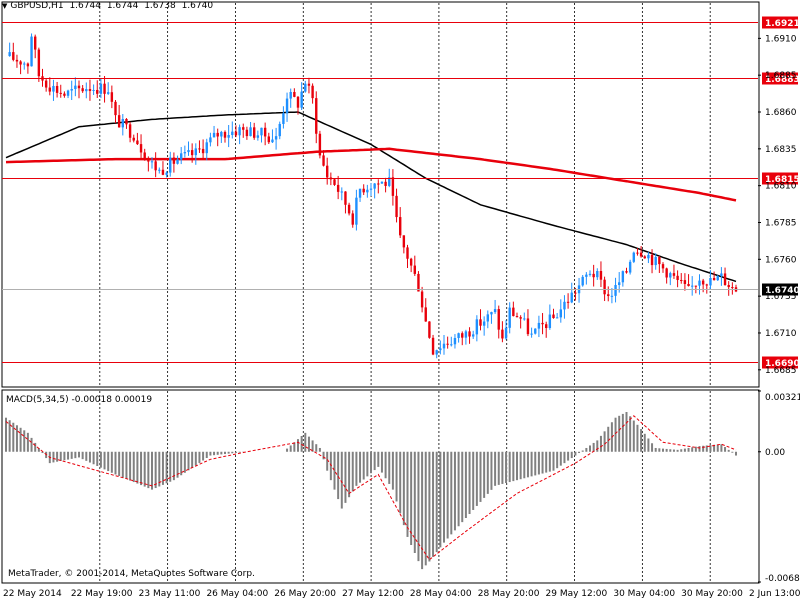 This screenshot has width=800, height=600. What do you see at coordinates (170, 594) in the screenshot?
I see `time-tick-label: 23 May 11:00` at bounding box center [170, 594].